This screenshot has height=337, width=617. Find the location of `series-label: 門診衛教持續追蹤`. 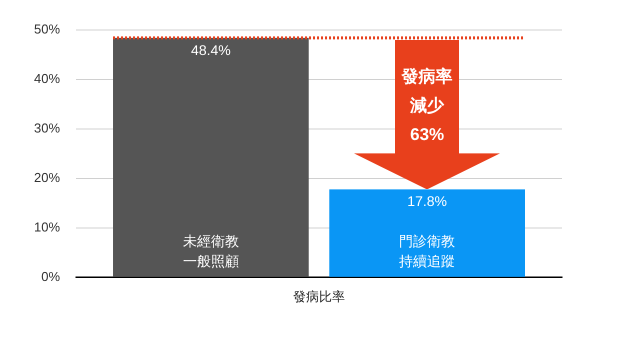

series-label: 門診衛教持續追蹤 is located at coordinates (427, 250).